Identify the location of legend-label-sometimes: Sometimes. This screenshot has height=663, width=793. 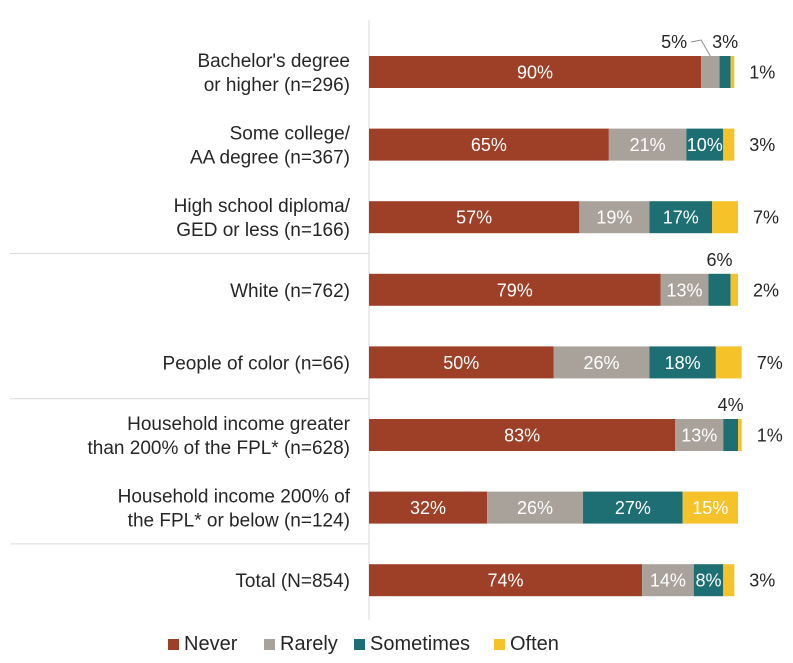
(420, 644).